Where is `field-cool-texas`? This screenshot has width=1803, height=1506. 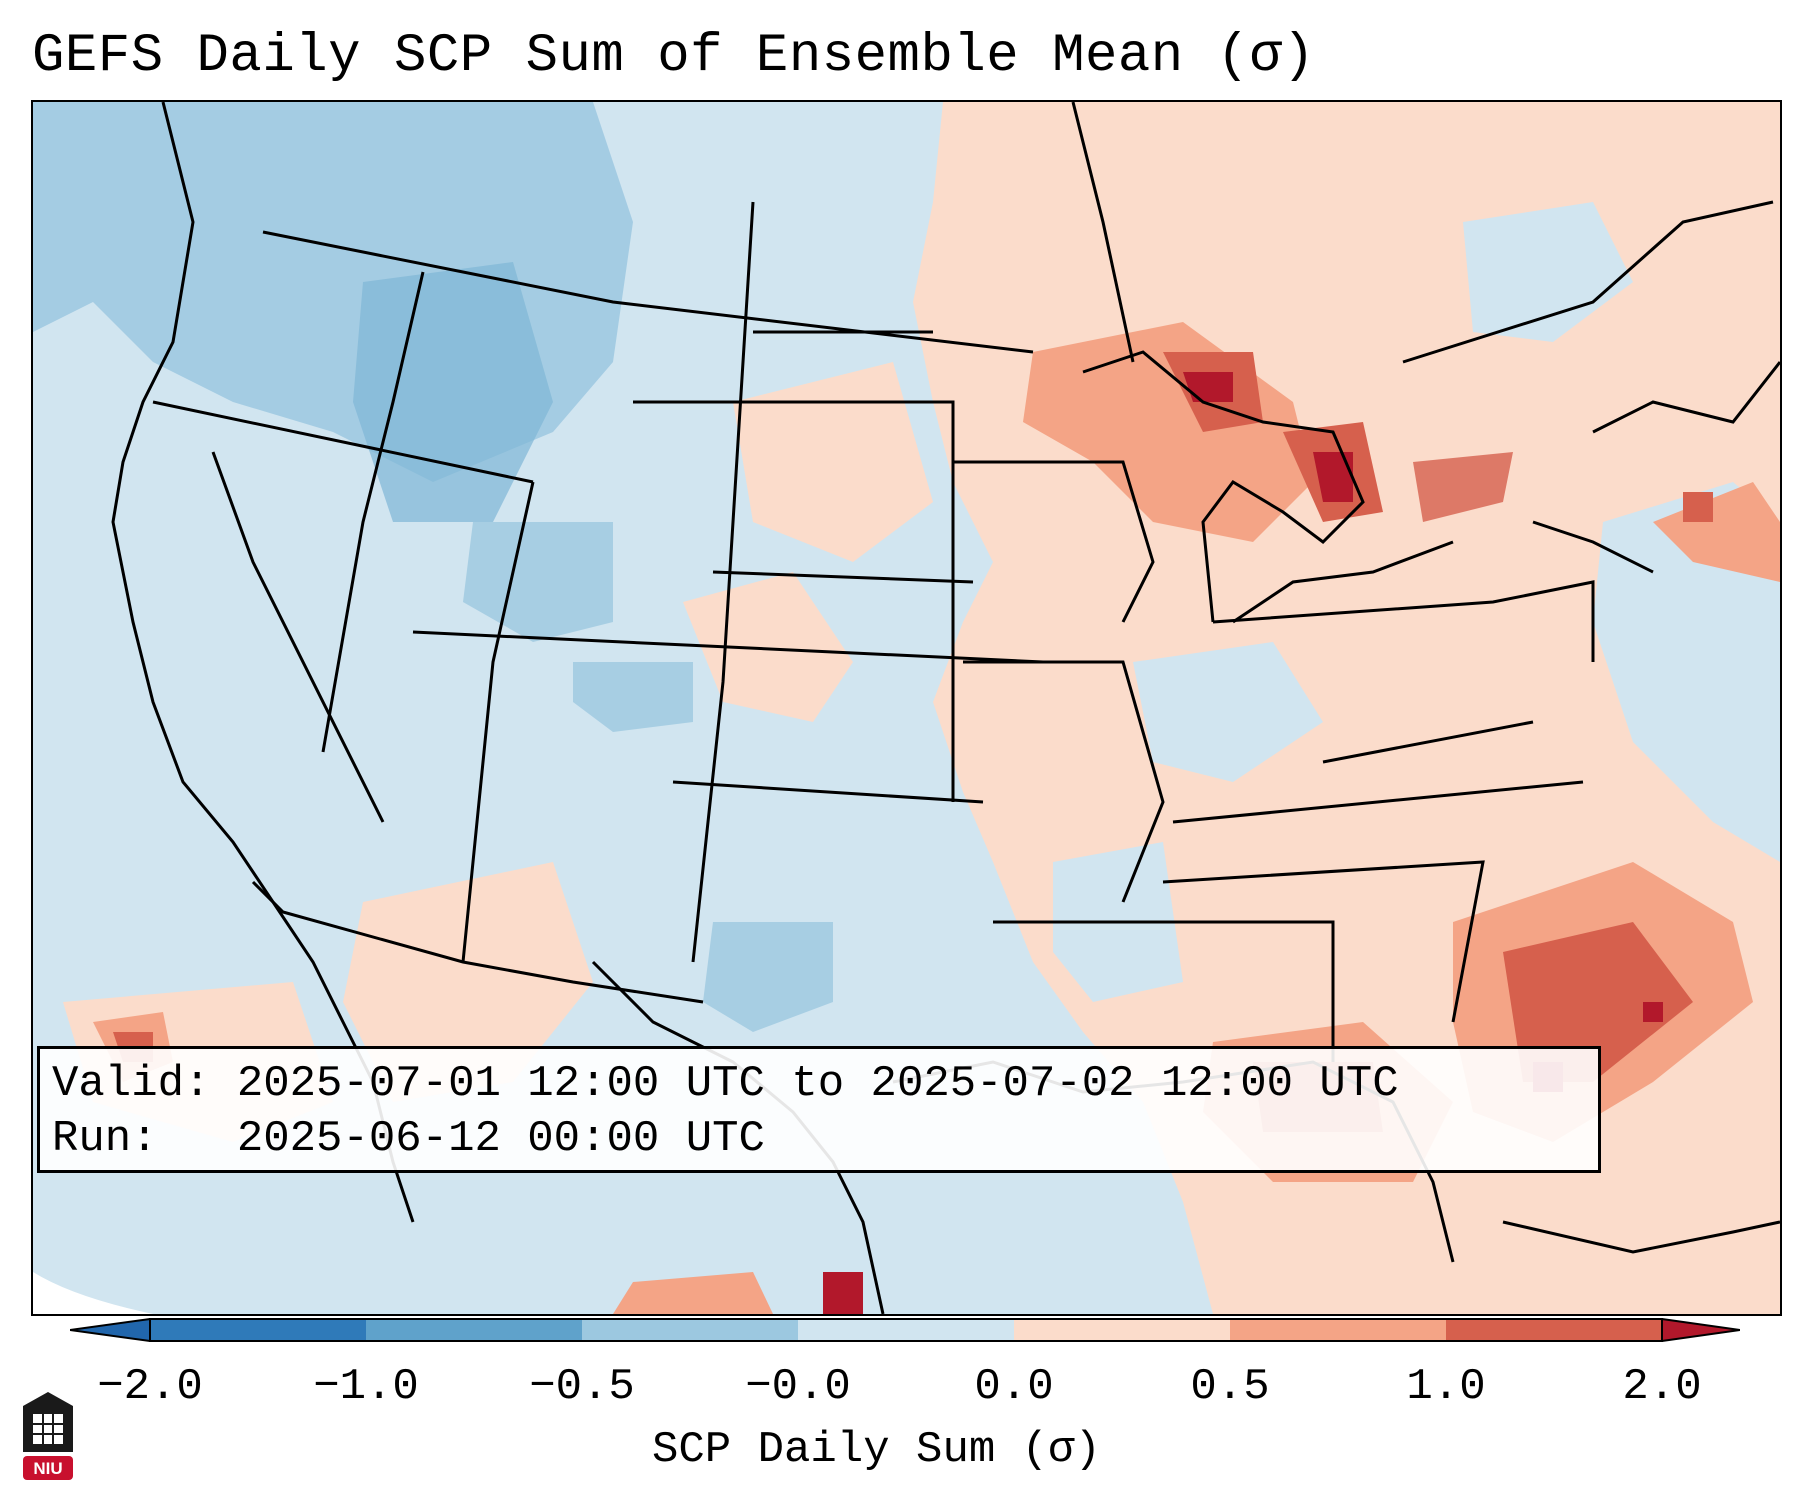
field-cool-texas is located at coordinates (768, 977).